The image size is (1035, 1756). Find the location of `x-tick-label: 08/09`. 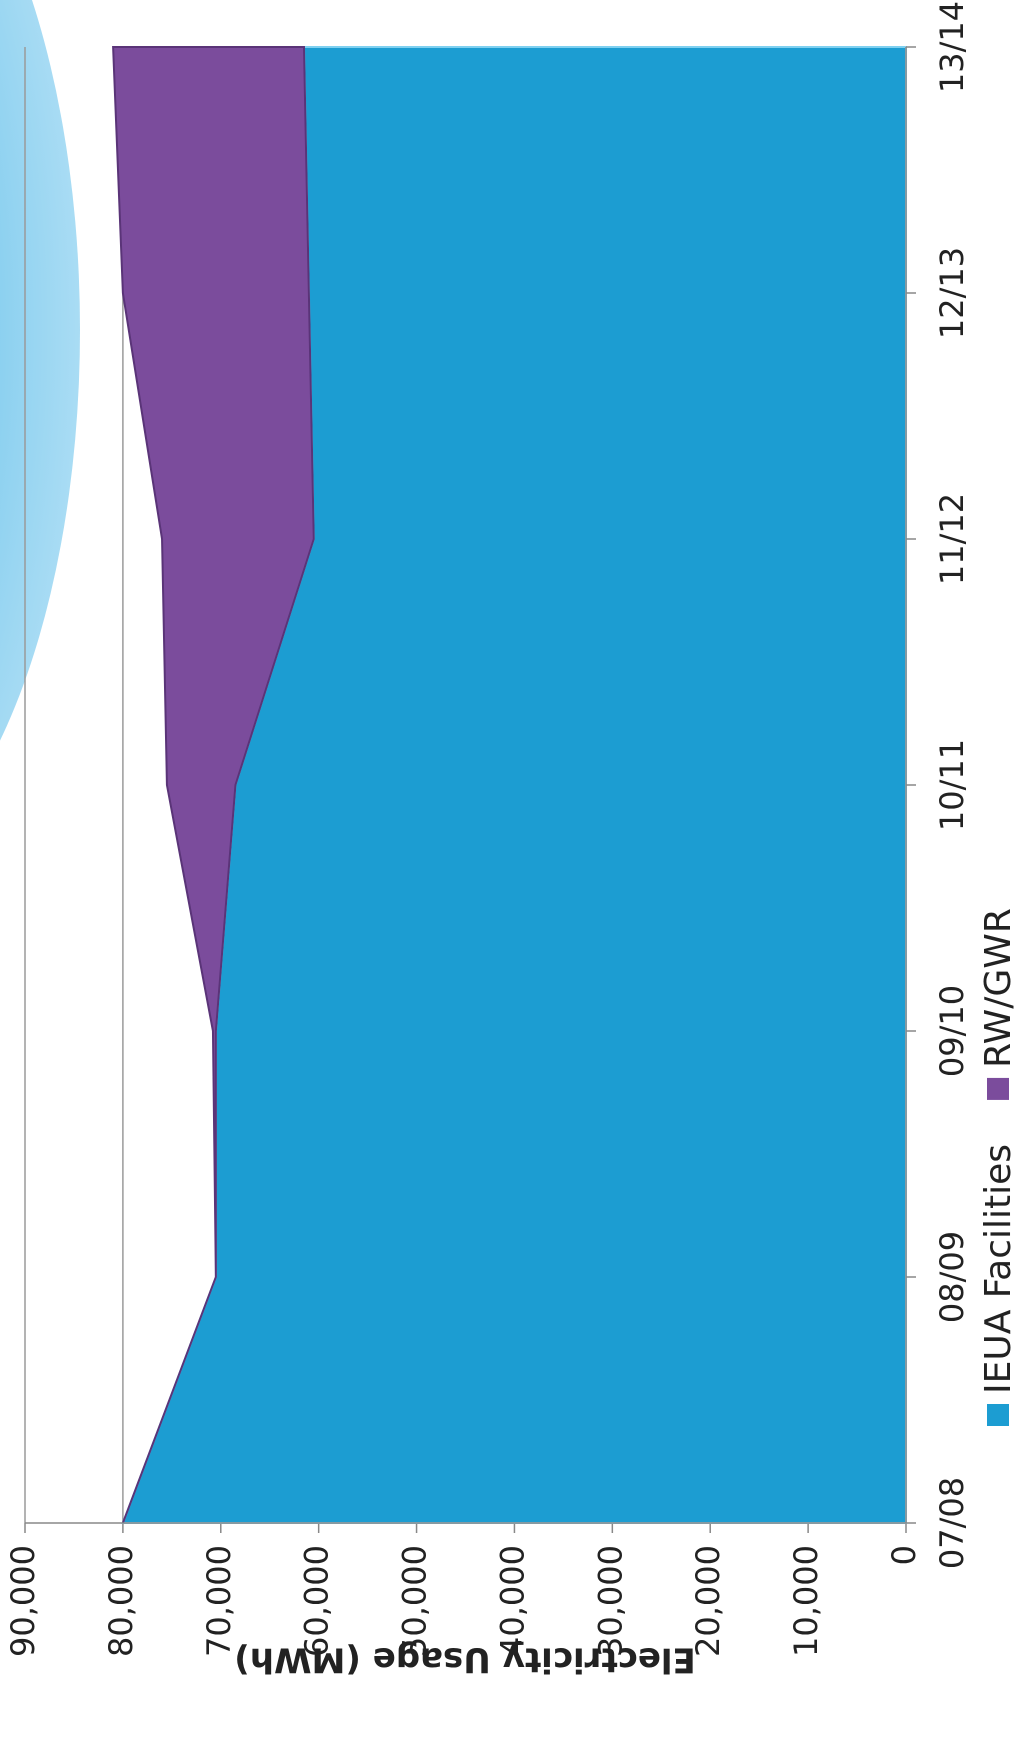

x-tick-label: 08/09 is located at coordinates (952, 1277).